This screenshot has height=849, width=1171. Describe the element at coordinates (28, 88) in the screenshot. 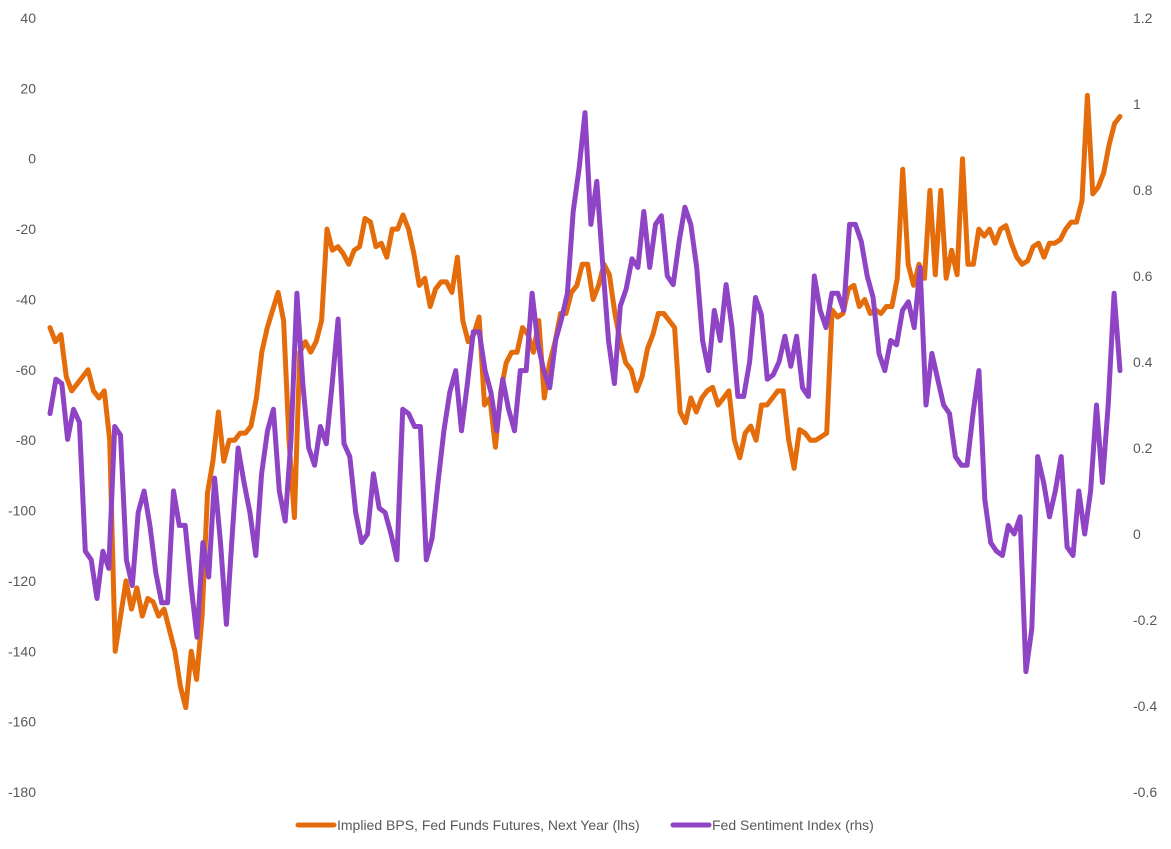

I see `left-tick-label: 20` at that location.